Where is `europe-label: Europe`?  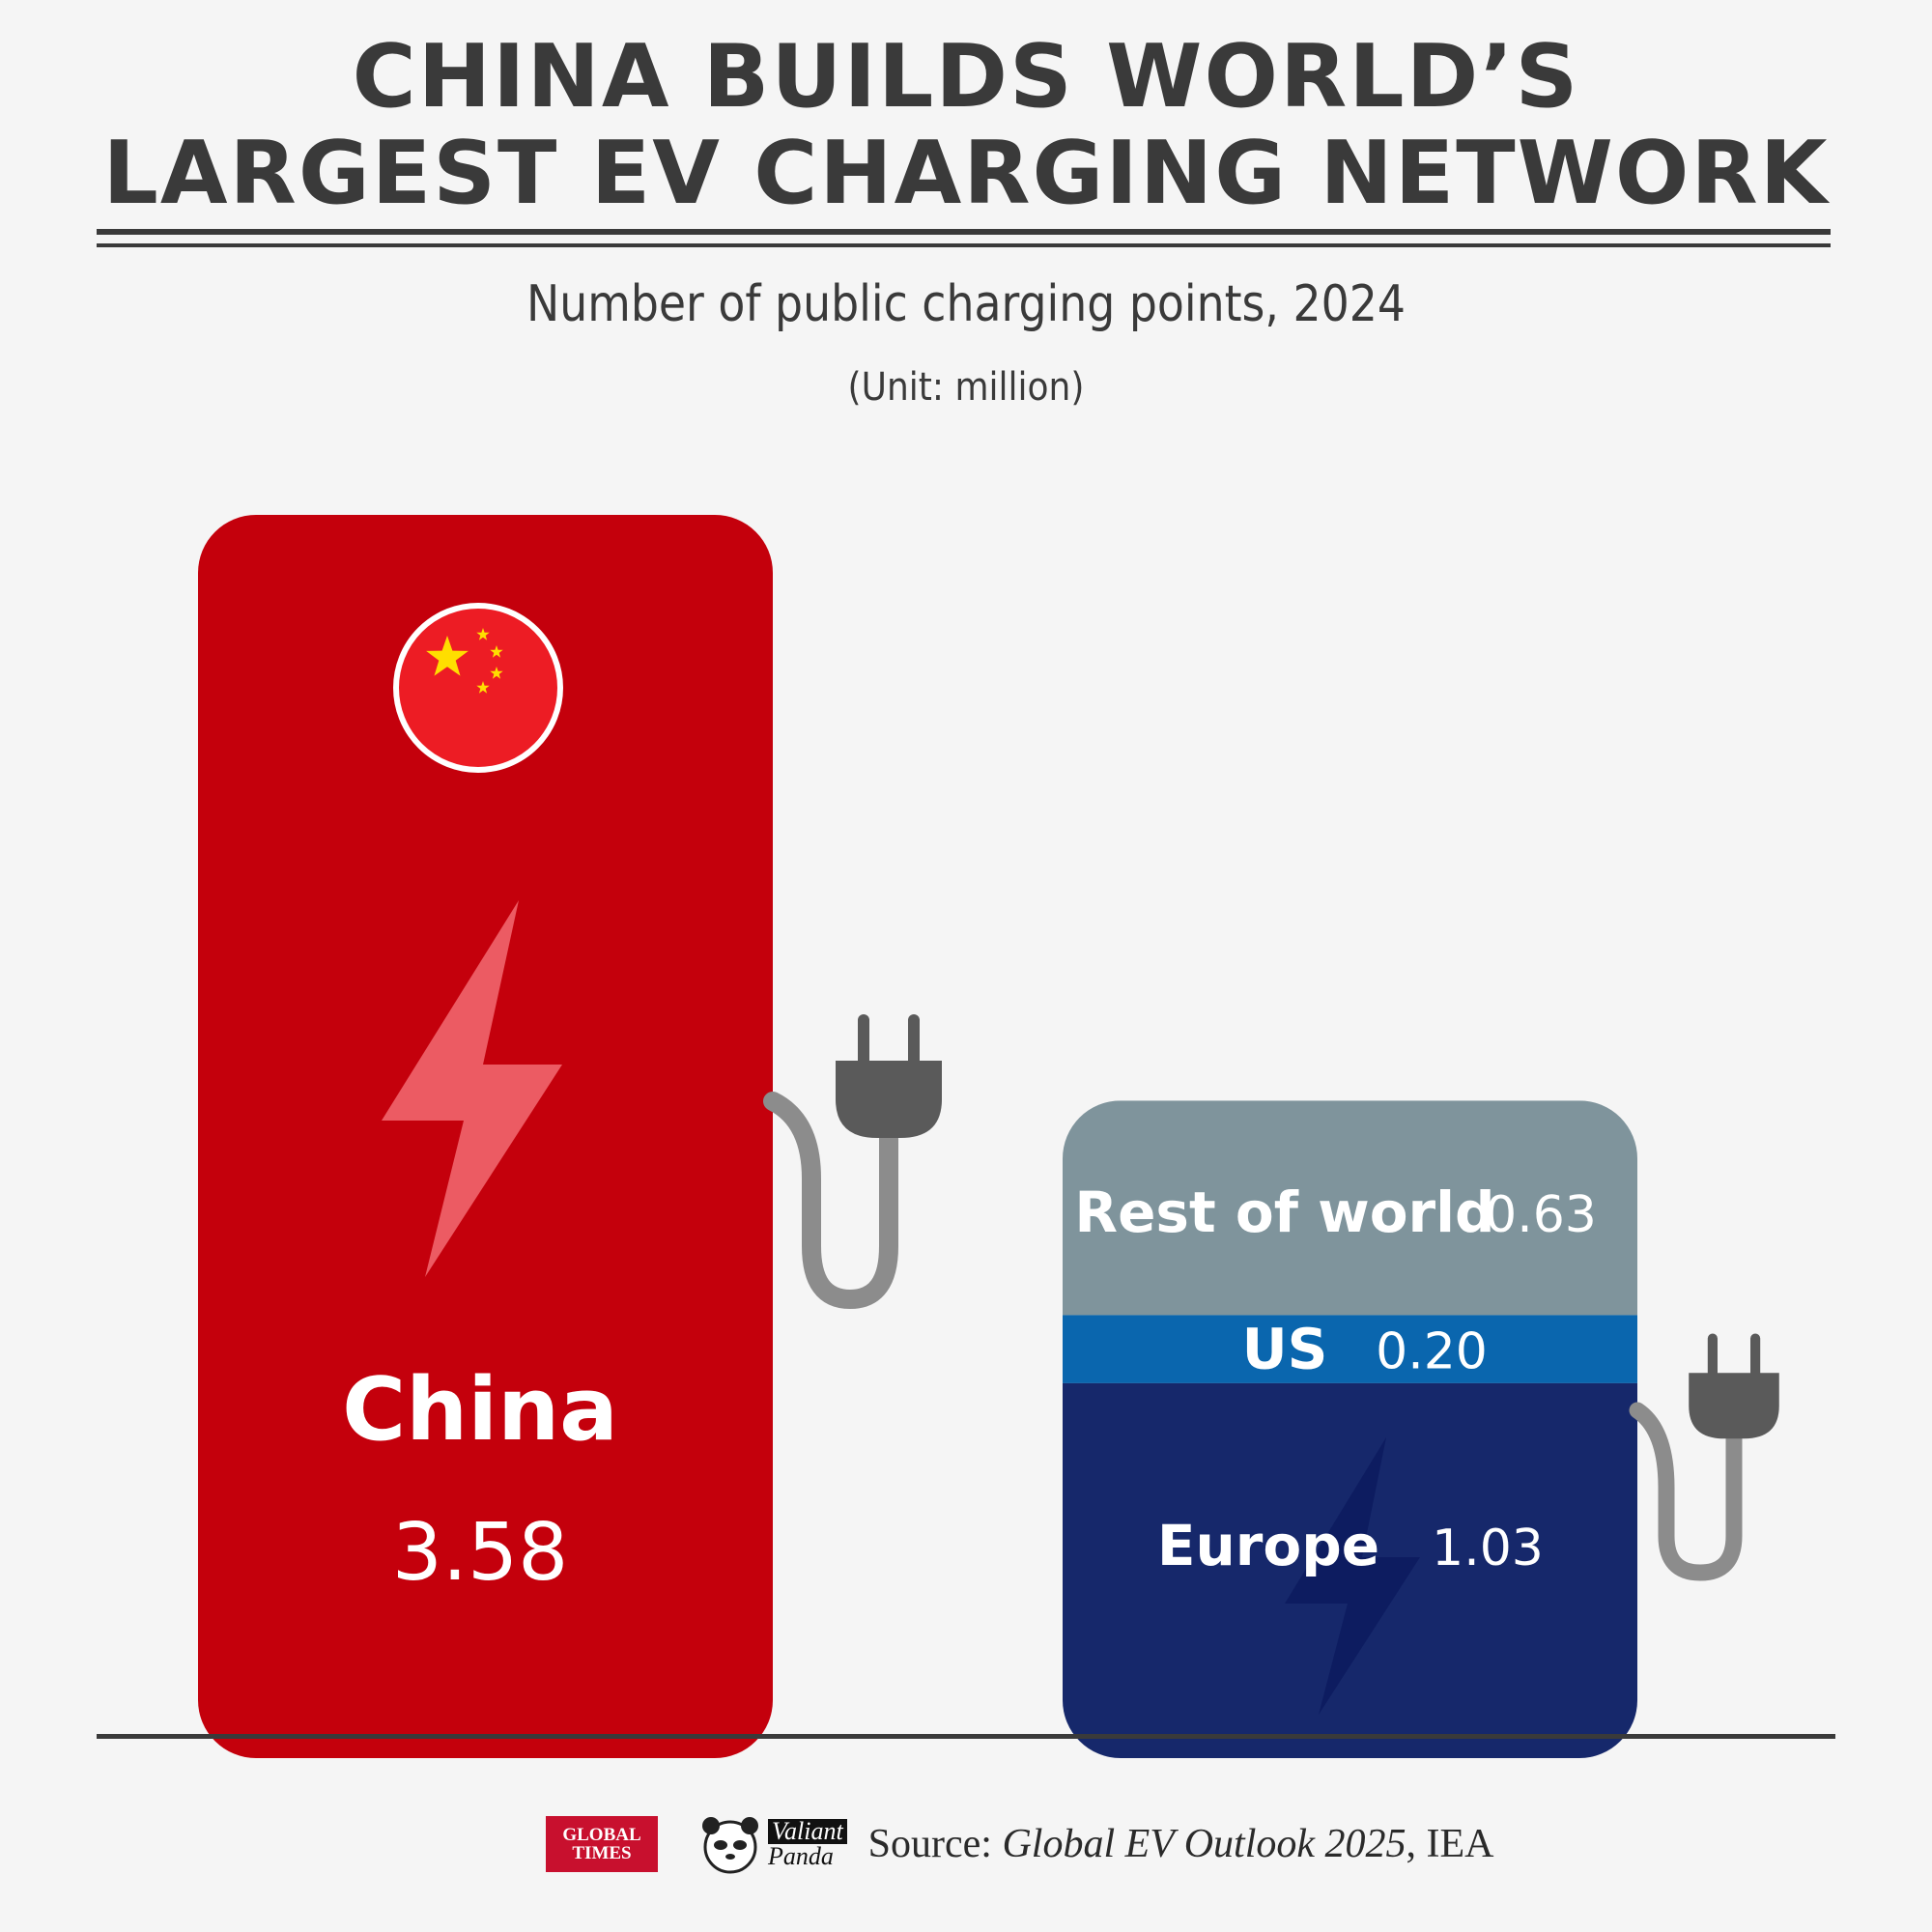 europe-label: Europe is located at coordinates (1268, 1545).